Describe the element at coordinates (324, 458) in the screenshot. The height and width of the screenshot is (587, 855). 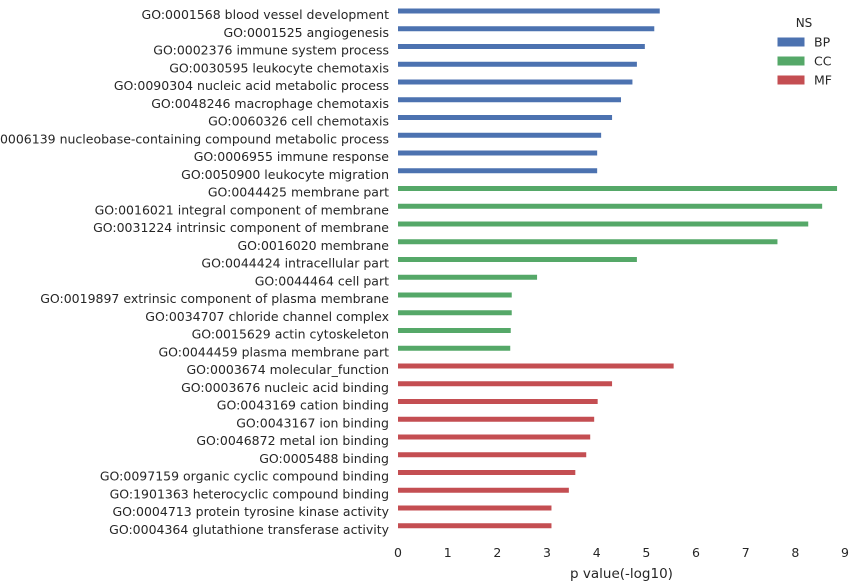
I see `category-label: GO:0005488 binding` at that location.